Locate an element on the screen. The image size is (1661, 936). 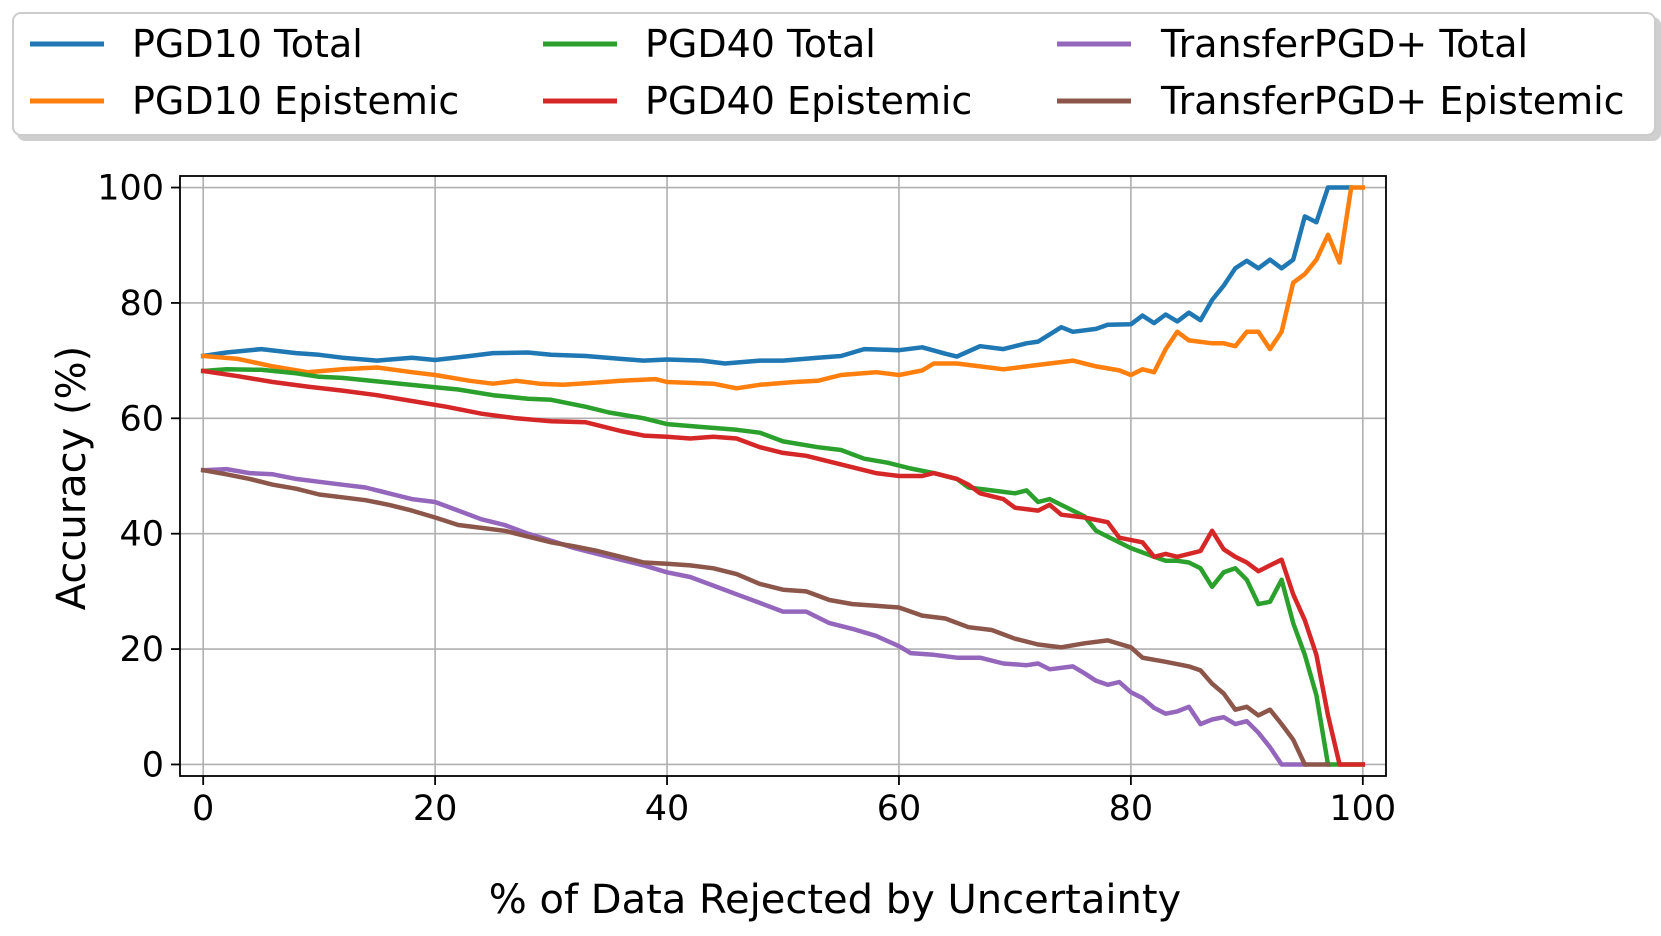
y-axis-label: Accuracy (%) is located at coordinates (72, 478).